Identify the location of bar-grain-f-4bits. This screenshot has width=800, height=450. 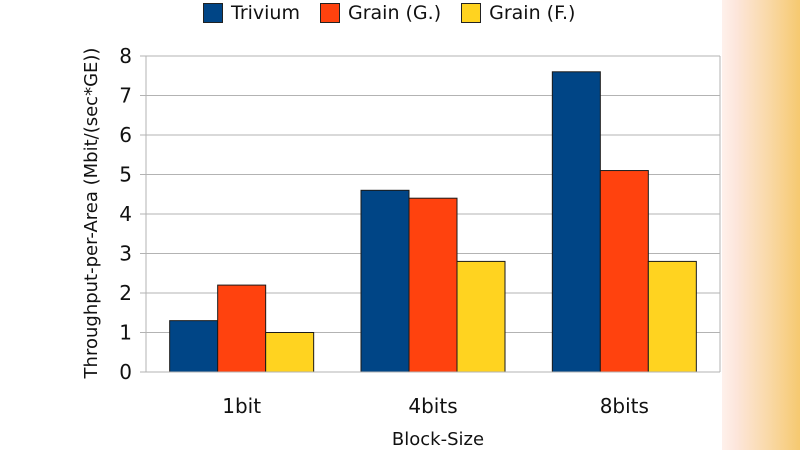
(481, 316).